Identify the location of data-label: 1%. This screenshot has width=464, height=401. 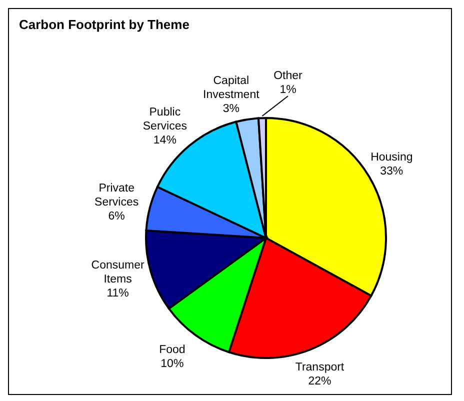
(288, 90).